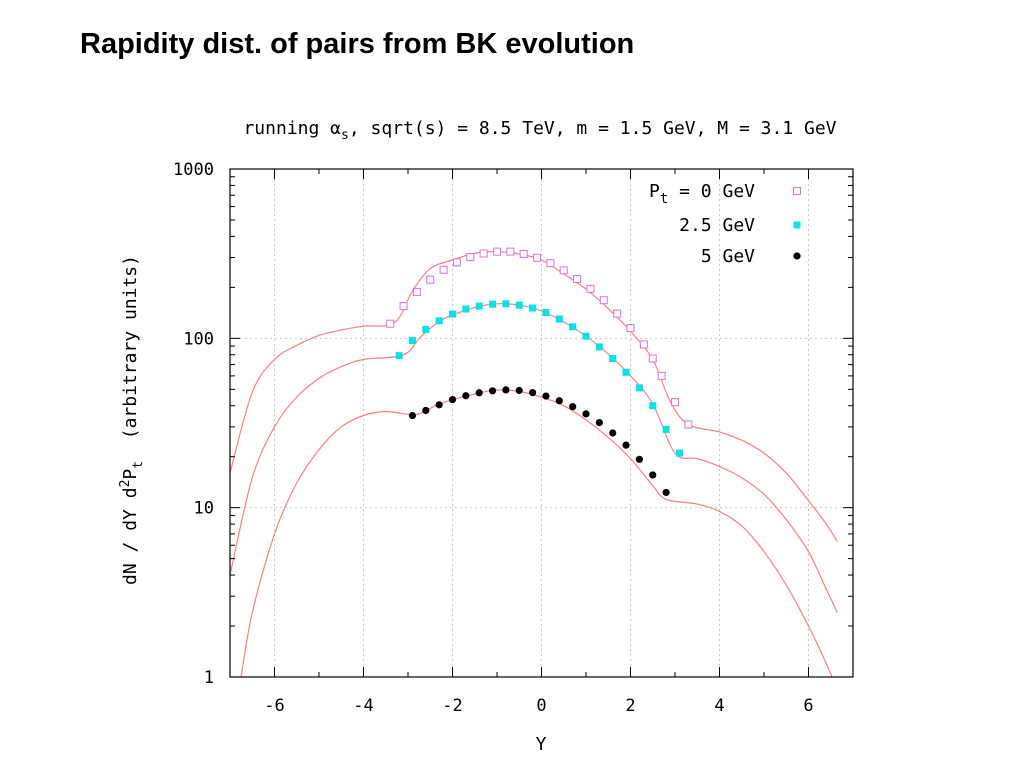 This screenshot has height=768, width=1024. Describe the element at coordinates (193, 170) in the screenshot. I see `y-tick-label: 1000` at that location.